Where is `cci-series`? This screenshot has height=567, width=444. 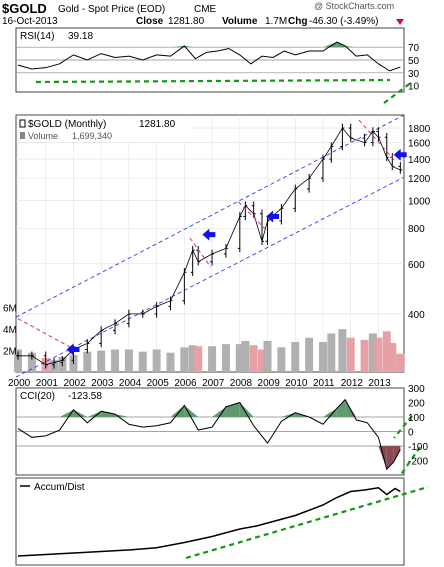 cci-series is located at coordinates (209, 434).